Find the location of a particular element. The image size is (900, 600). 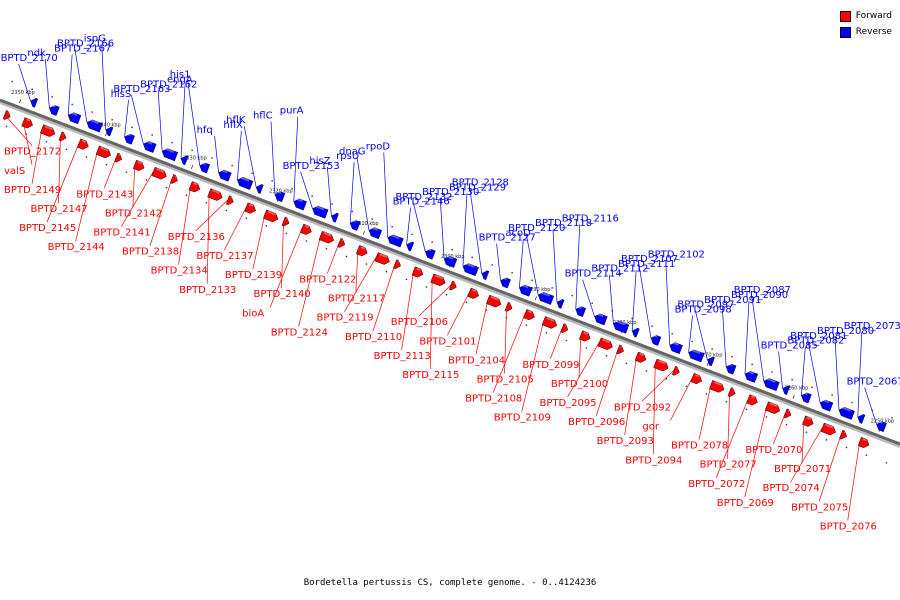

tick-label: 2260 kbp is located at coordinates (797, 388).